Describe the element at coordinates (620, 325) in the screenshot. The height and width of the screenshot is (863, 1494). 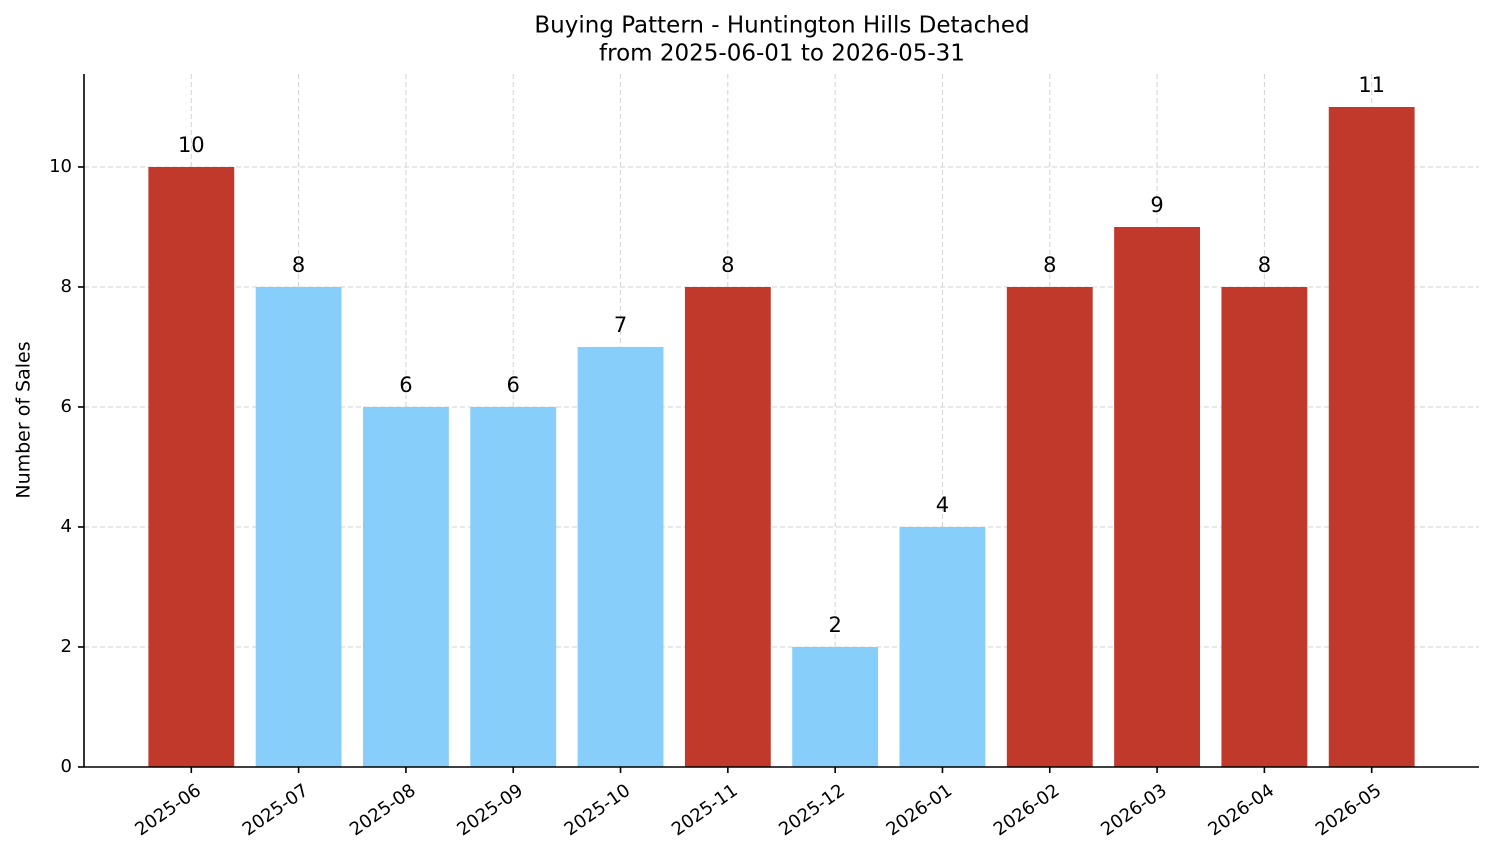
I see `value-label: 7` at that location.